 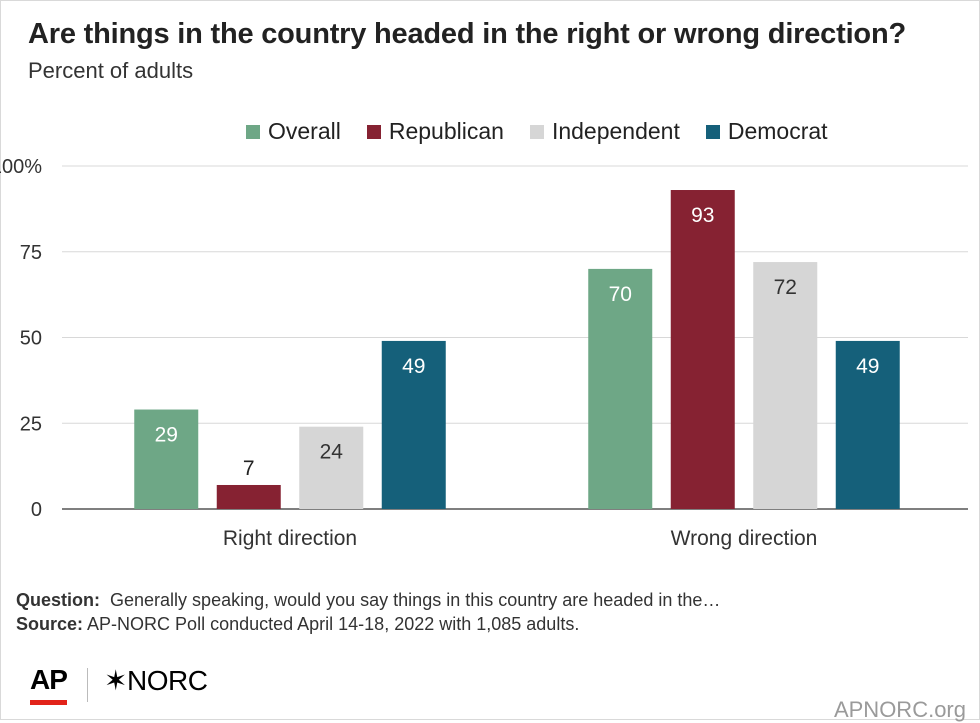 What do you see at coordinates (21, 167) in the screenshot?
I see `y-tick-label: 100%` at bounding box center [21, 167].